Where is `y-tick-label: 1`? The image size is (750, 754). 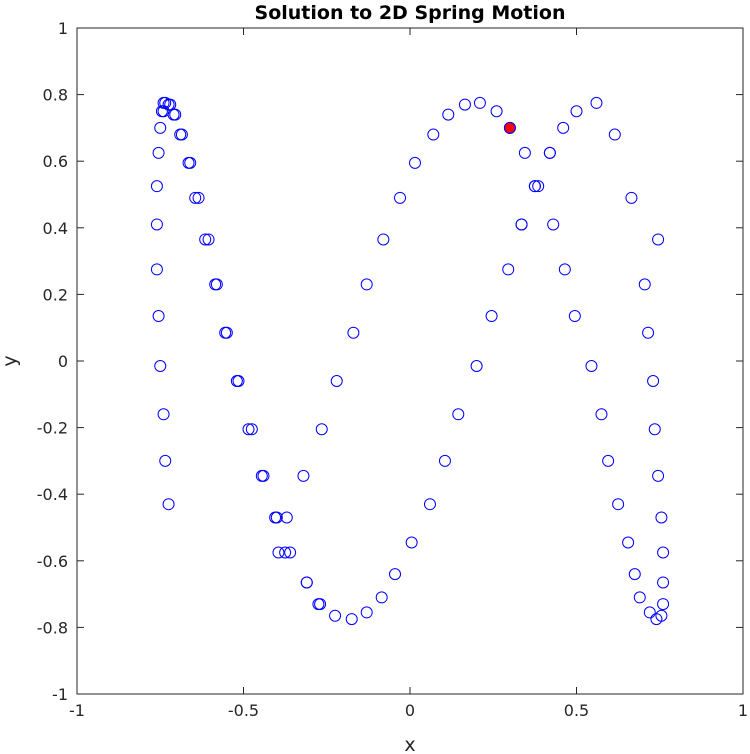
y-tick-label: 1 is located at coordinates (63, 28).